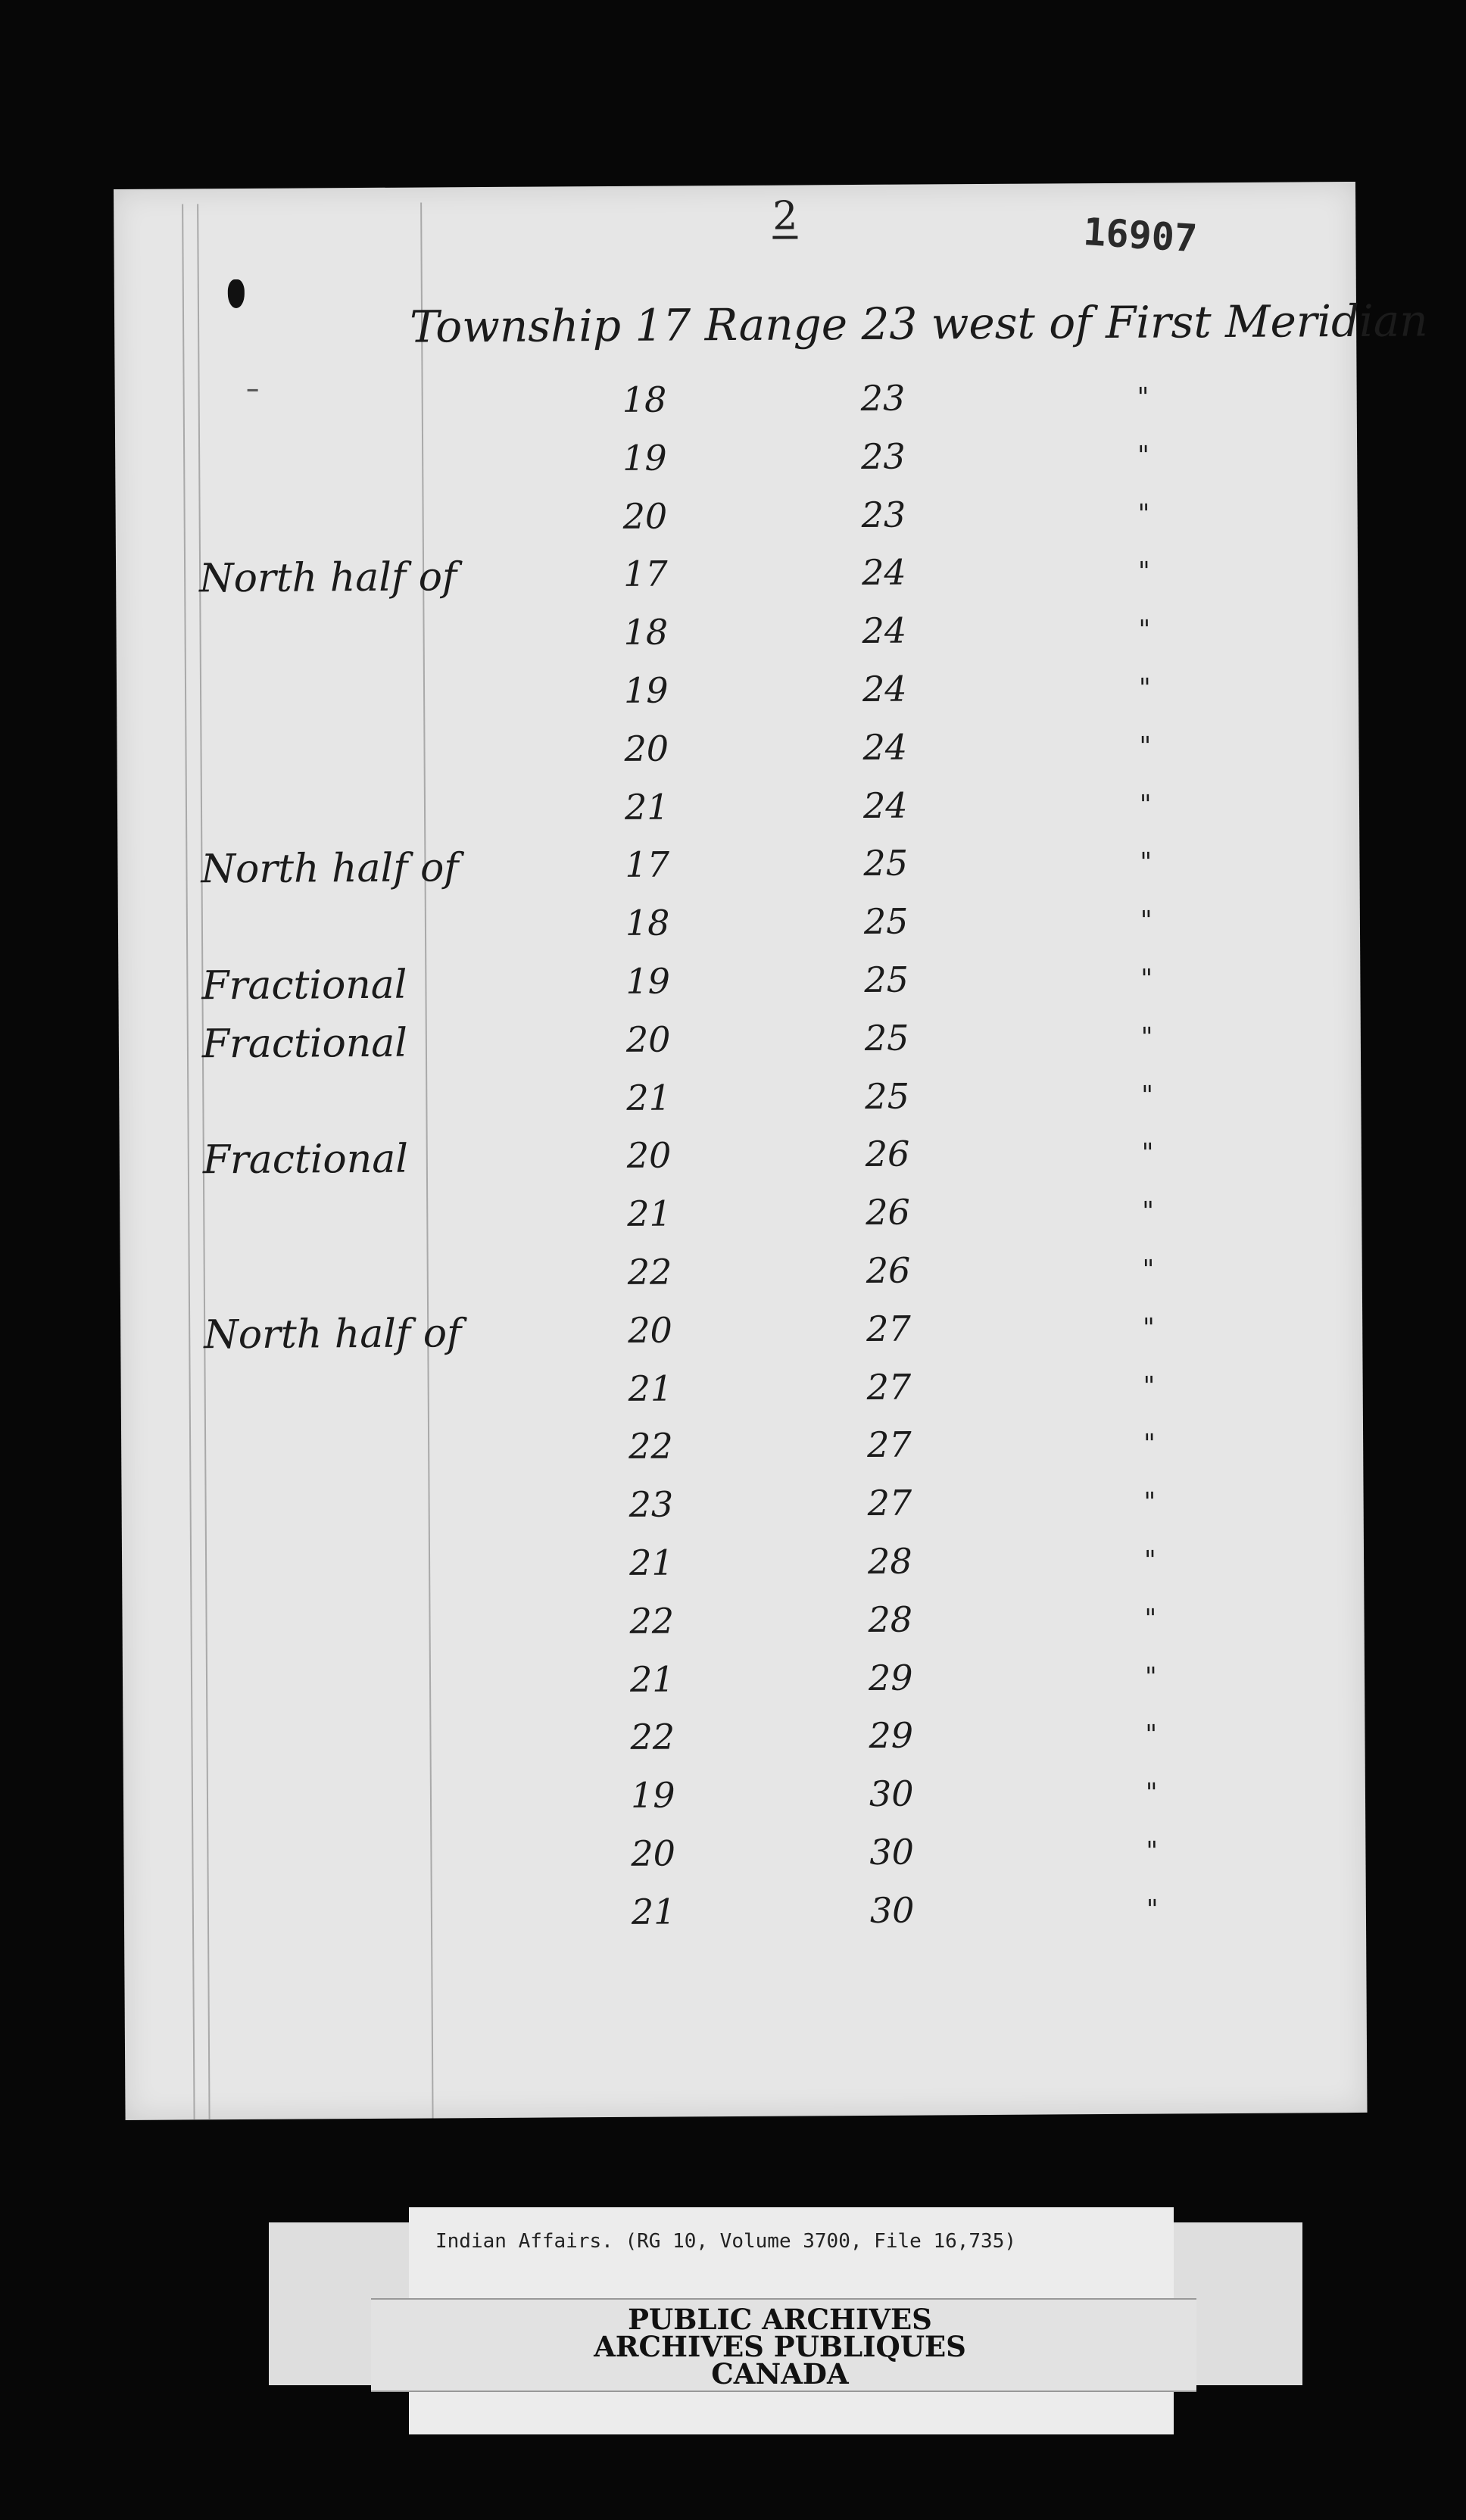 The width and height of the screenshot is (1466, 2520). What do you see at coordinates (737, 698) in the screenshot?
I see `table-row: 19 24 "` at bounding box center [737, 698].